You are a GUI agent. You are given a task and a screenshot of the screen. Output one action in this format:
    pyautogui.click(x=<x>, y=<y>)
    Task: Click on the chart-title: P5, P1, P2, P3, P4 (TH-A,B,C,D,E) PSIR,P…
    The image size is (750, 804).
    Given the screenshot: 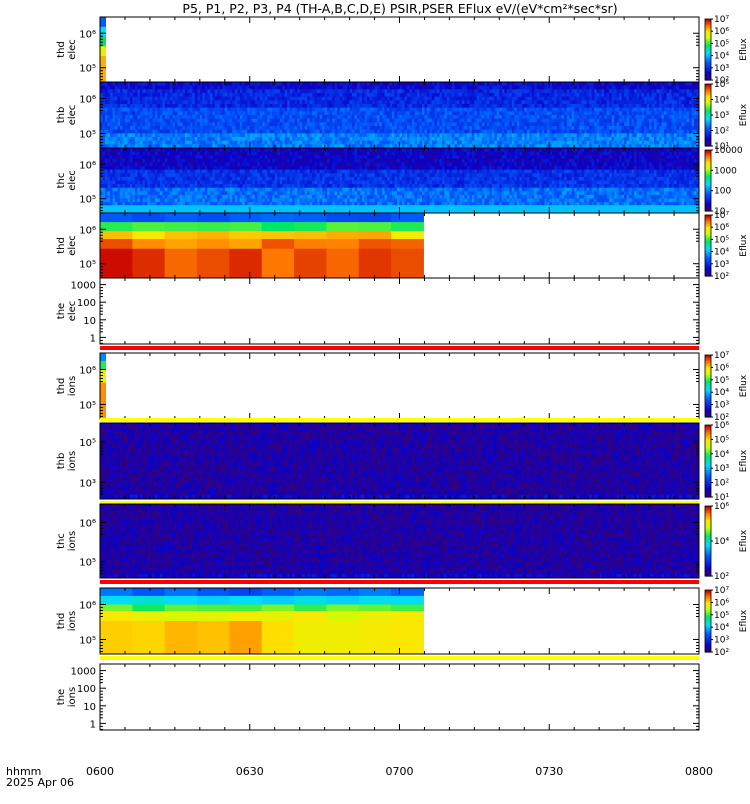 What is the action you would take?
    pyautogui.click(x=399, y=8)
    